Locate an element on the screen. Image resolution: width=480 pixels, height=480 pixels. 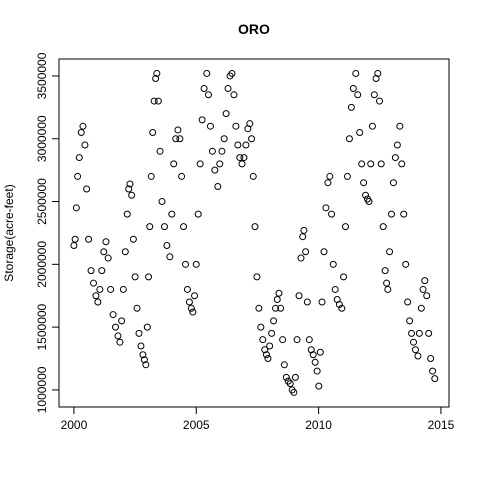
x-tick-label: 2005 is located at coordinates (196, 425).